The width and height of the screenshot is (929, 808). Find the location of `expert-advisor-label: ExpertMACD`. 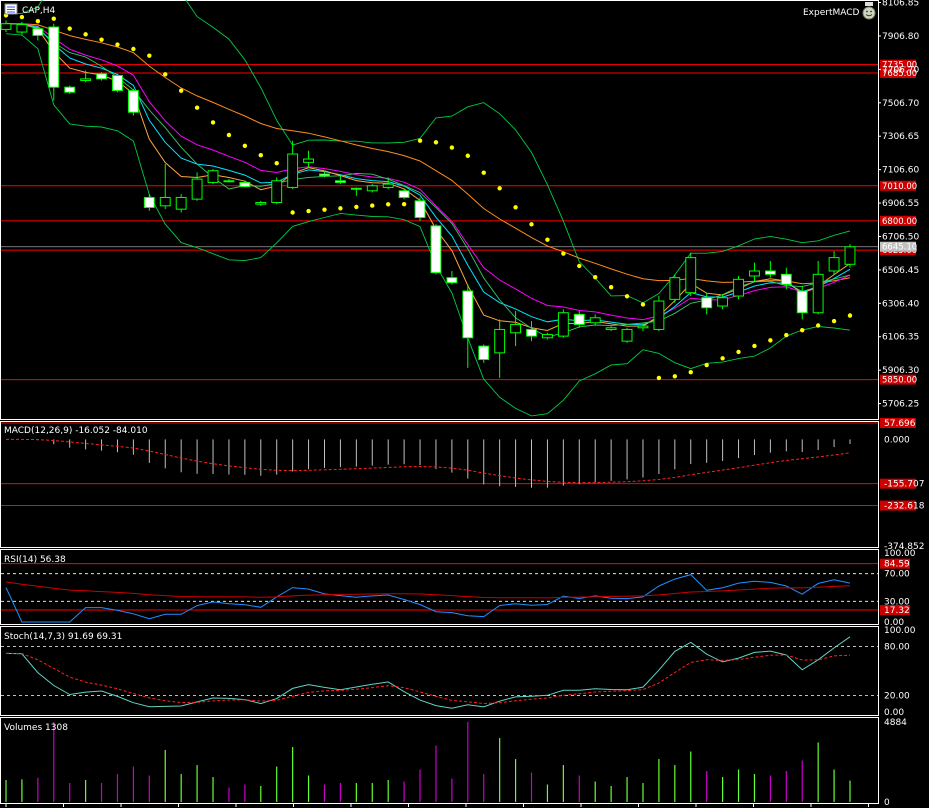

expert-advisor-label: ExpertMACD is located at coordinates (839, 11).